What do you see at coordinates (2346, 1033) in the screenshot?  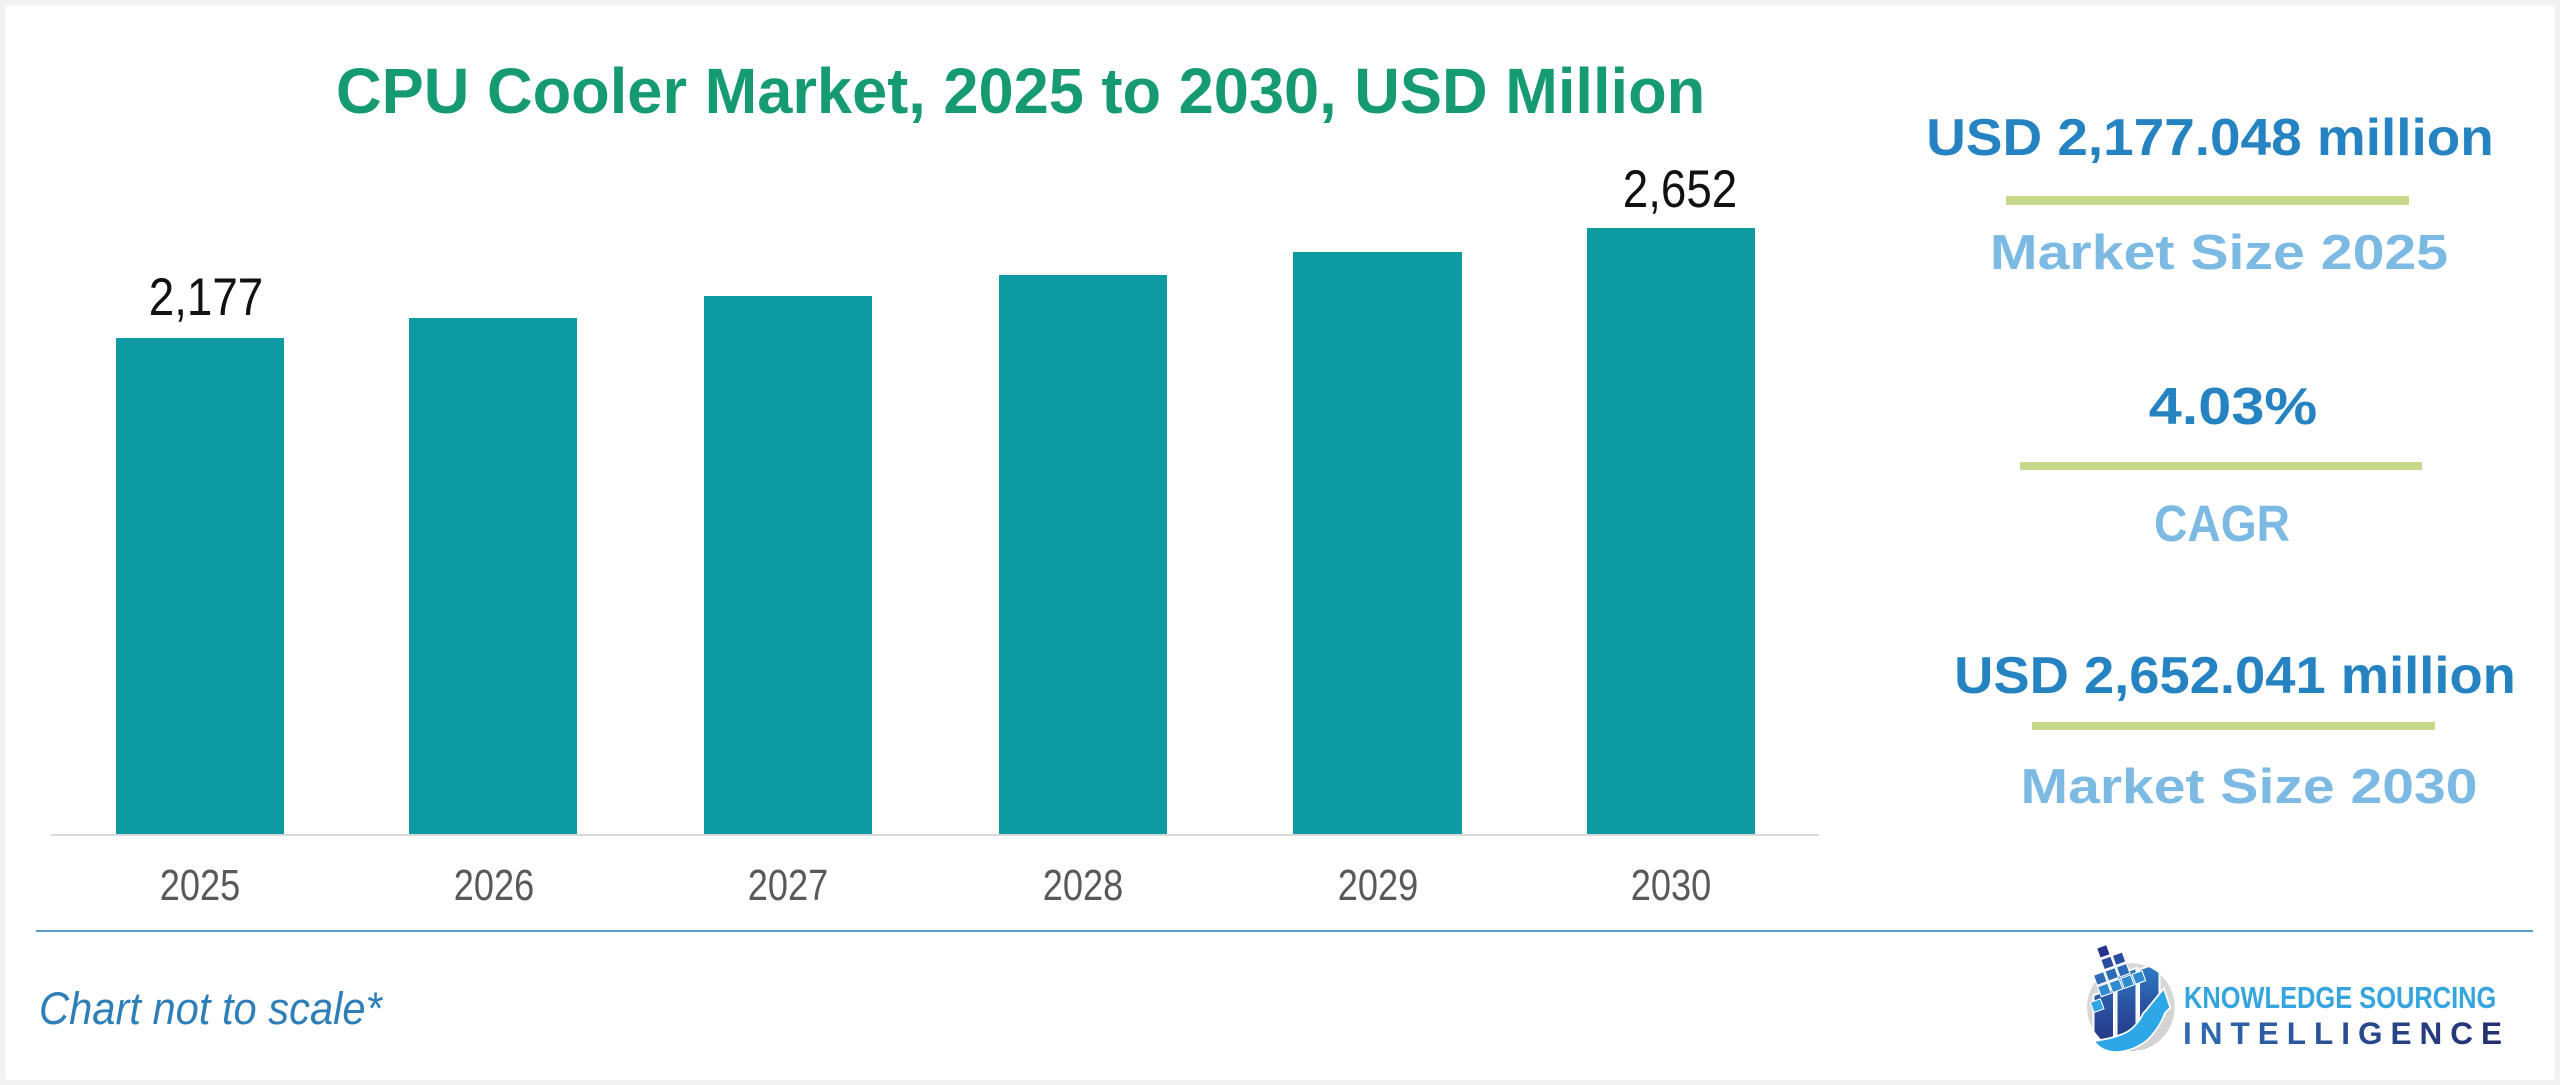 I see `svg-text: INTELLIGENCE` at bounding box center [2346, 1033].